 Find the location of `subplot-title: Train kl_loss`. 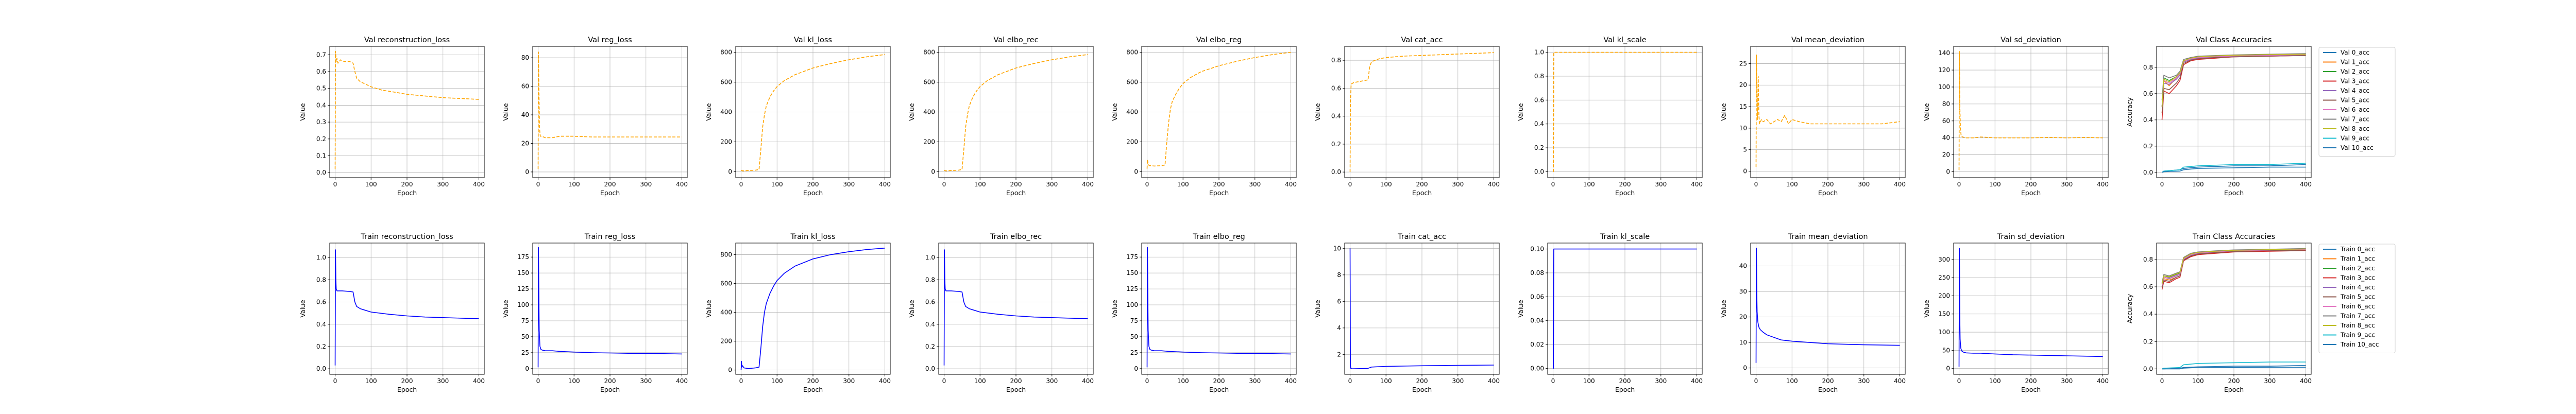

subplot-title: Train kl_loss is located at coordinates (812, 237).